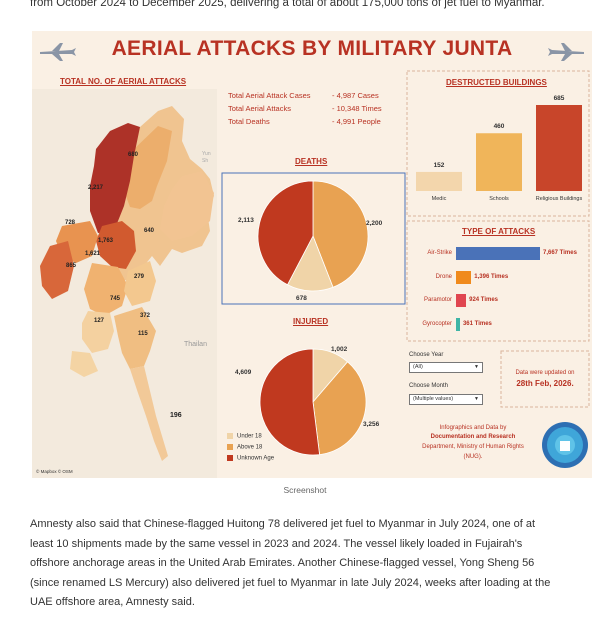 The height and width of the screenshot is (618, 610). What do you see at coordinates (93, 254) in the screenshot?
I see `map-label: 1,621` at bounding box center [93, 254].